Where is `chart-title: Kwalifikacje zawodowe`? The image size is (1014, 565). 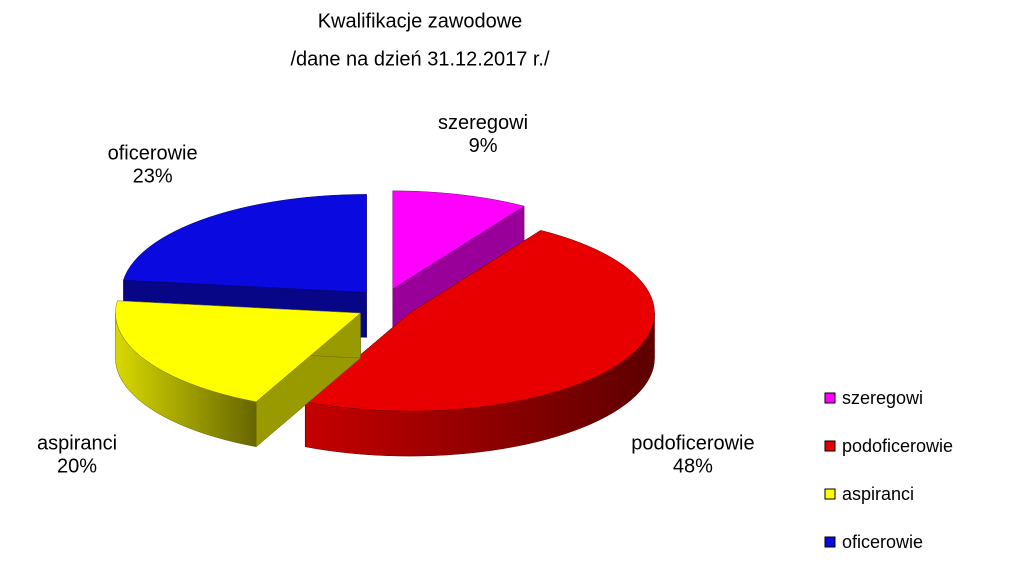 chart-title: Kwalifikacje zawodowe is located at coordinates (420, 21).